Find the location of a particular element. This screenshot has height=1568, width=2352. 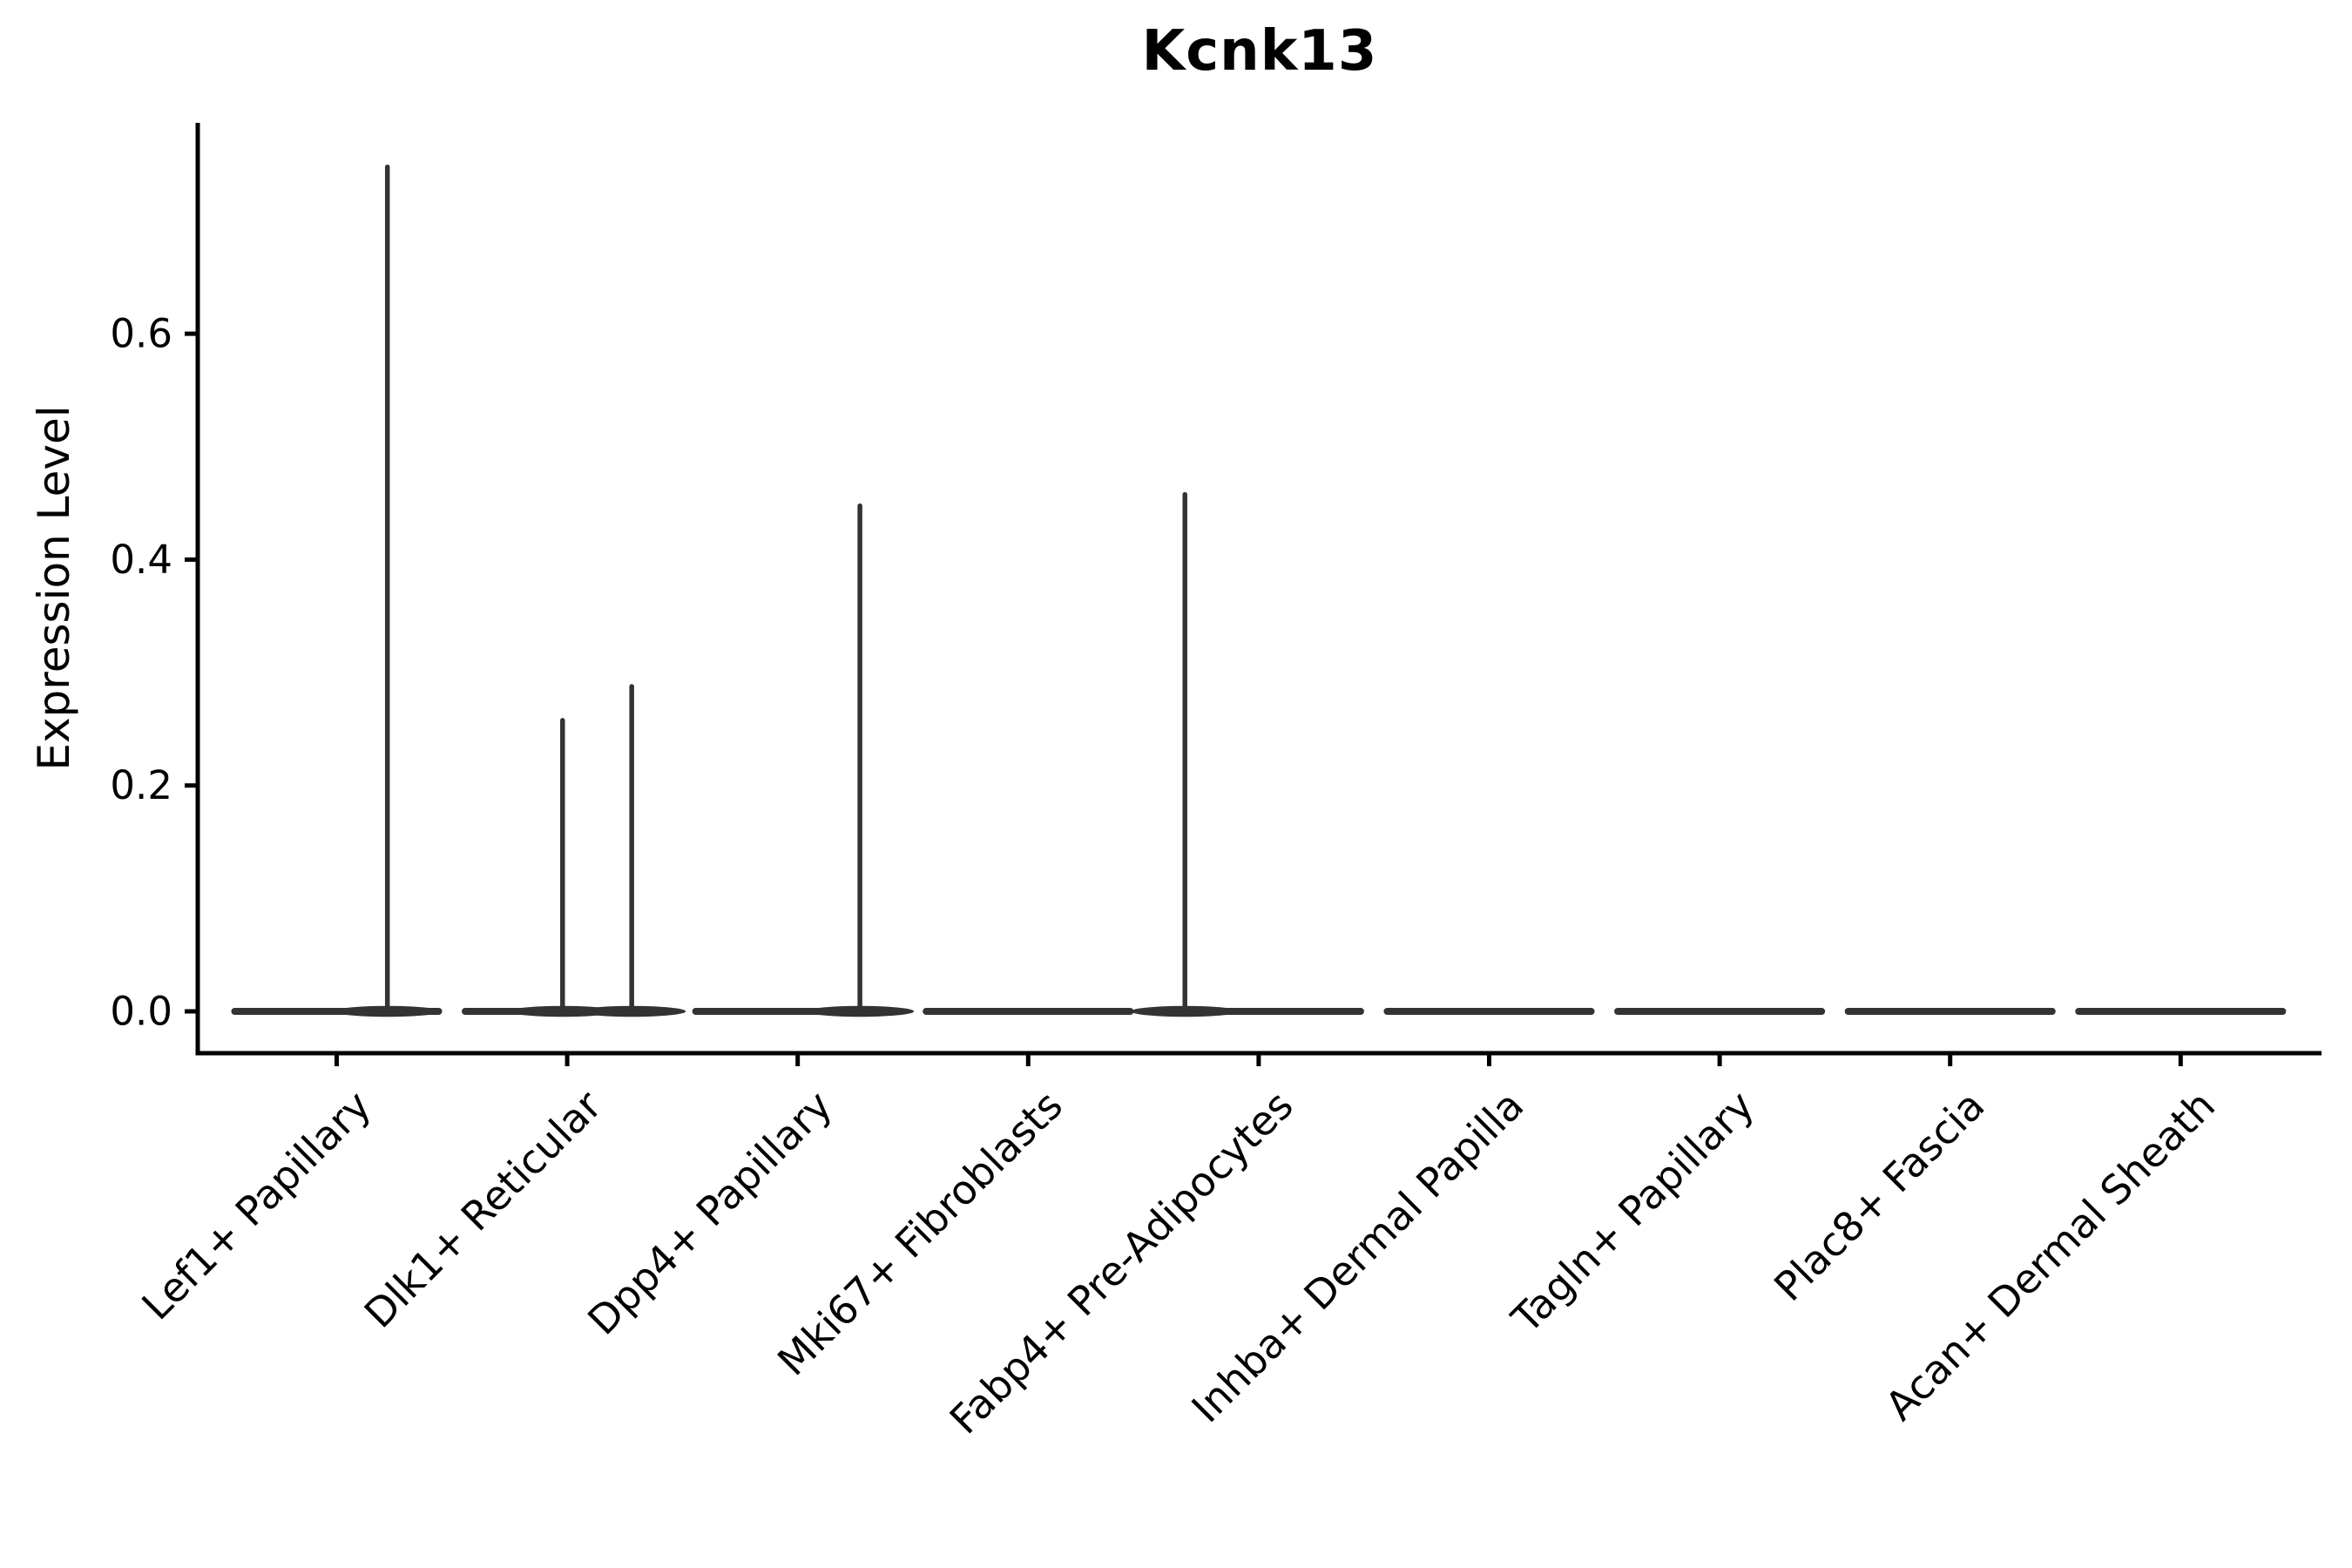

y-tick-label: 0.0 is located at coordinates (141, 1012).